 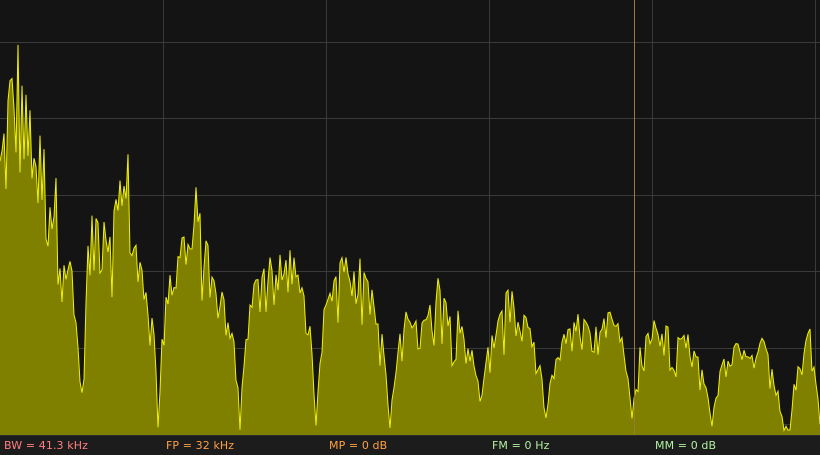 What do you see at coordinates (358, 445) in the screenshot?
I see `peak-magnitude-readout: MP = 0 dB` at bounding box center [358, 445].